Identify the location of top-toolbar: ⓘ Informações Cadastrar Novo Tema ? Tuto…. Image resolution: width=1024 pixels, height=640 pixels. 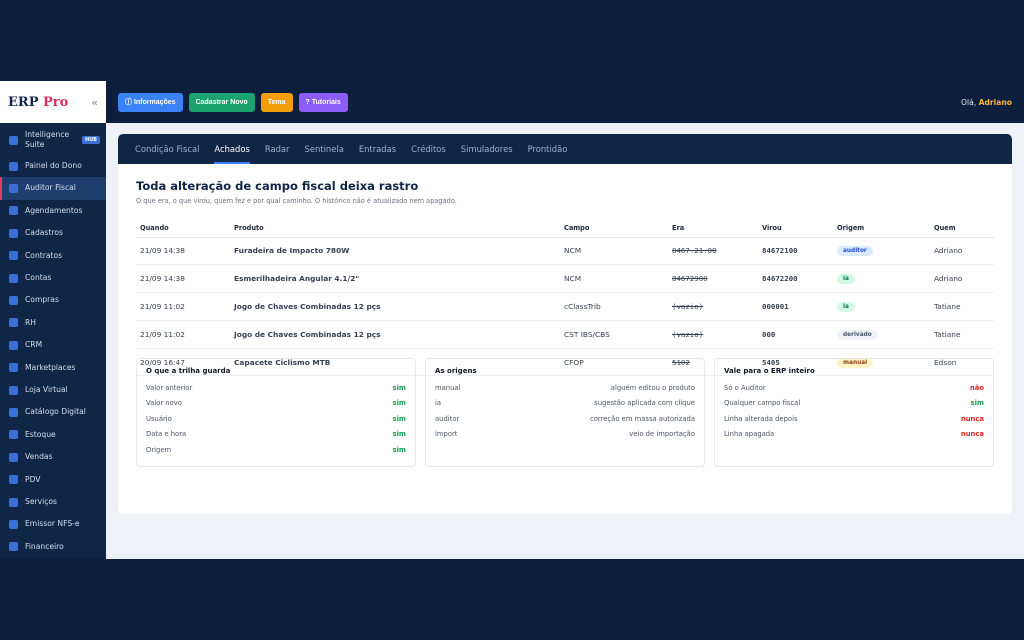
(565, 102).